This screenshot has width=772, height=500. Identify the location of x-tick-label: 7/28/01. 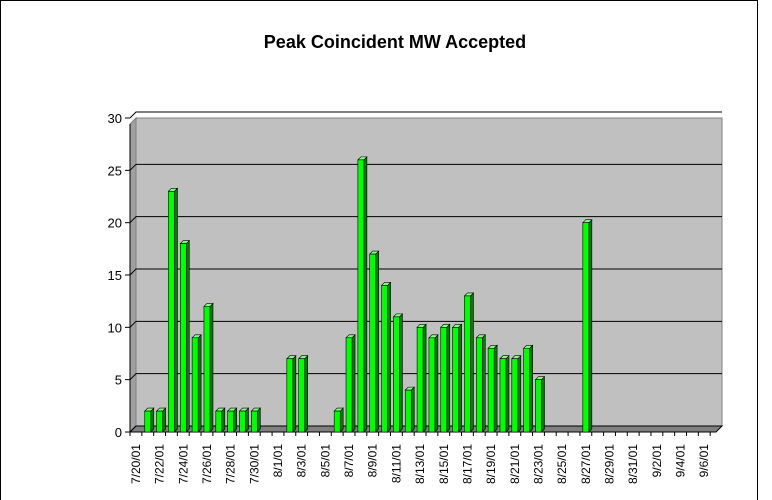
(231, 464).